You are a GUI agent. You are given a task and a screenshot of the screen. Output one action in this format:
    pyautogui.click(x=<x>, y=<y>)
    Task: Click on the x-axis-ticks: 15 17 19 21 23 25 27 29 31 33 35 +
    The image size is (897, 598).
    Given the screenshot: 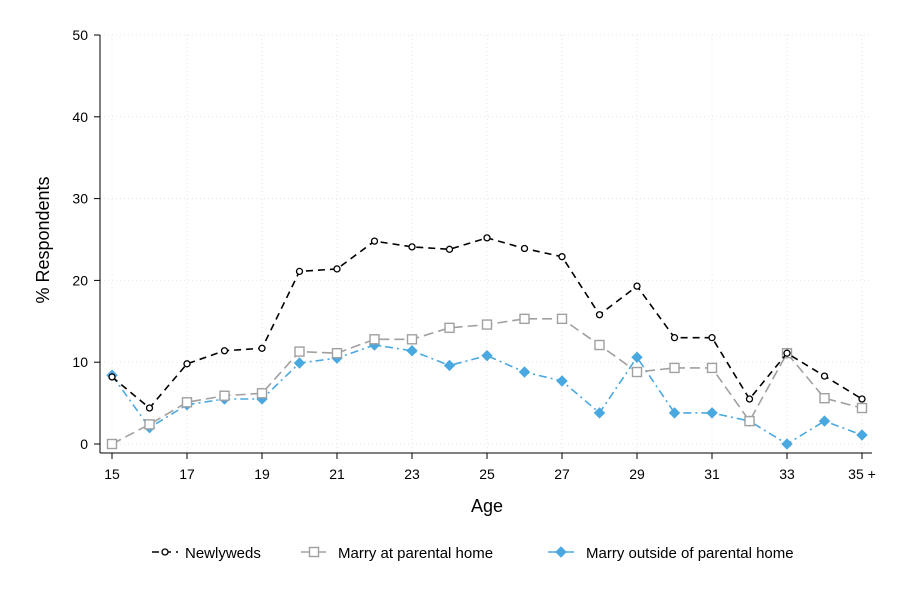 What is the action you would take?
    pyautogui.click(x=490, y=467)
    